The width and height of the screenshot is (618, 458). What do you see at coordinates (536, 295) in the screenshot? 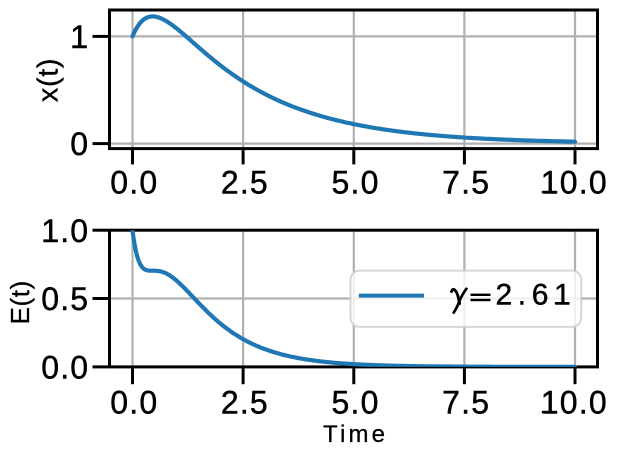
I see `svg-text: 2.61` at bounding box center [536, 295].